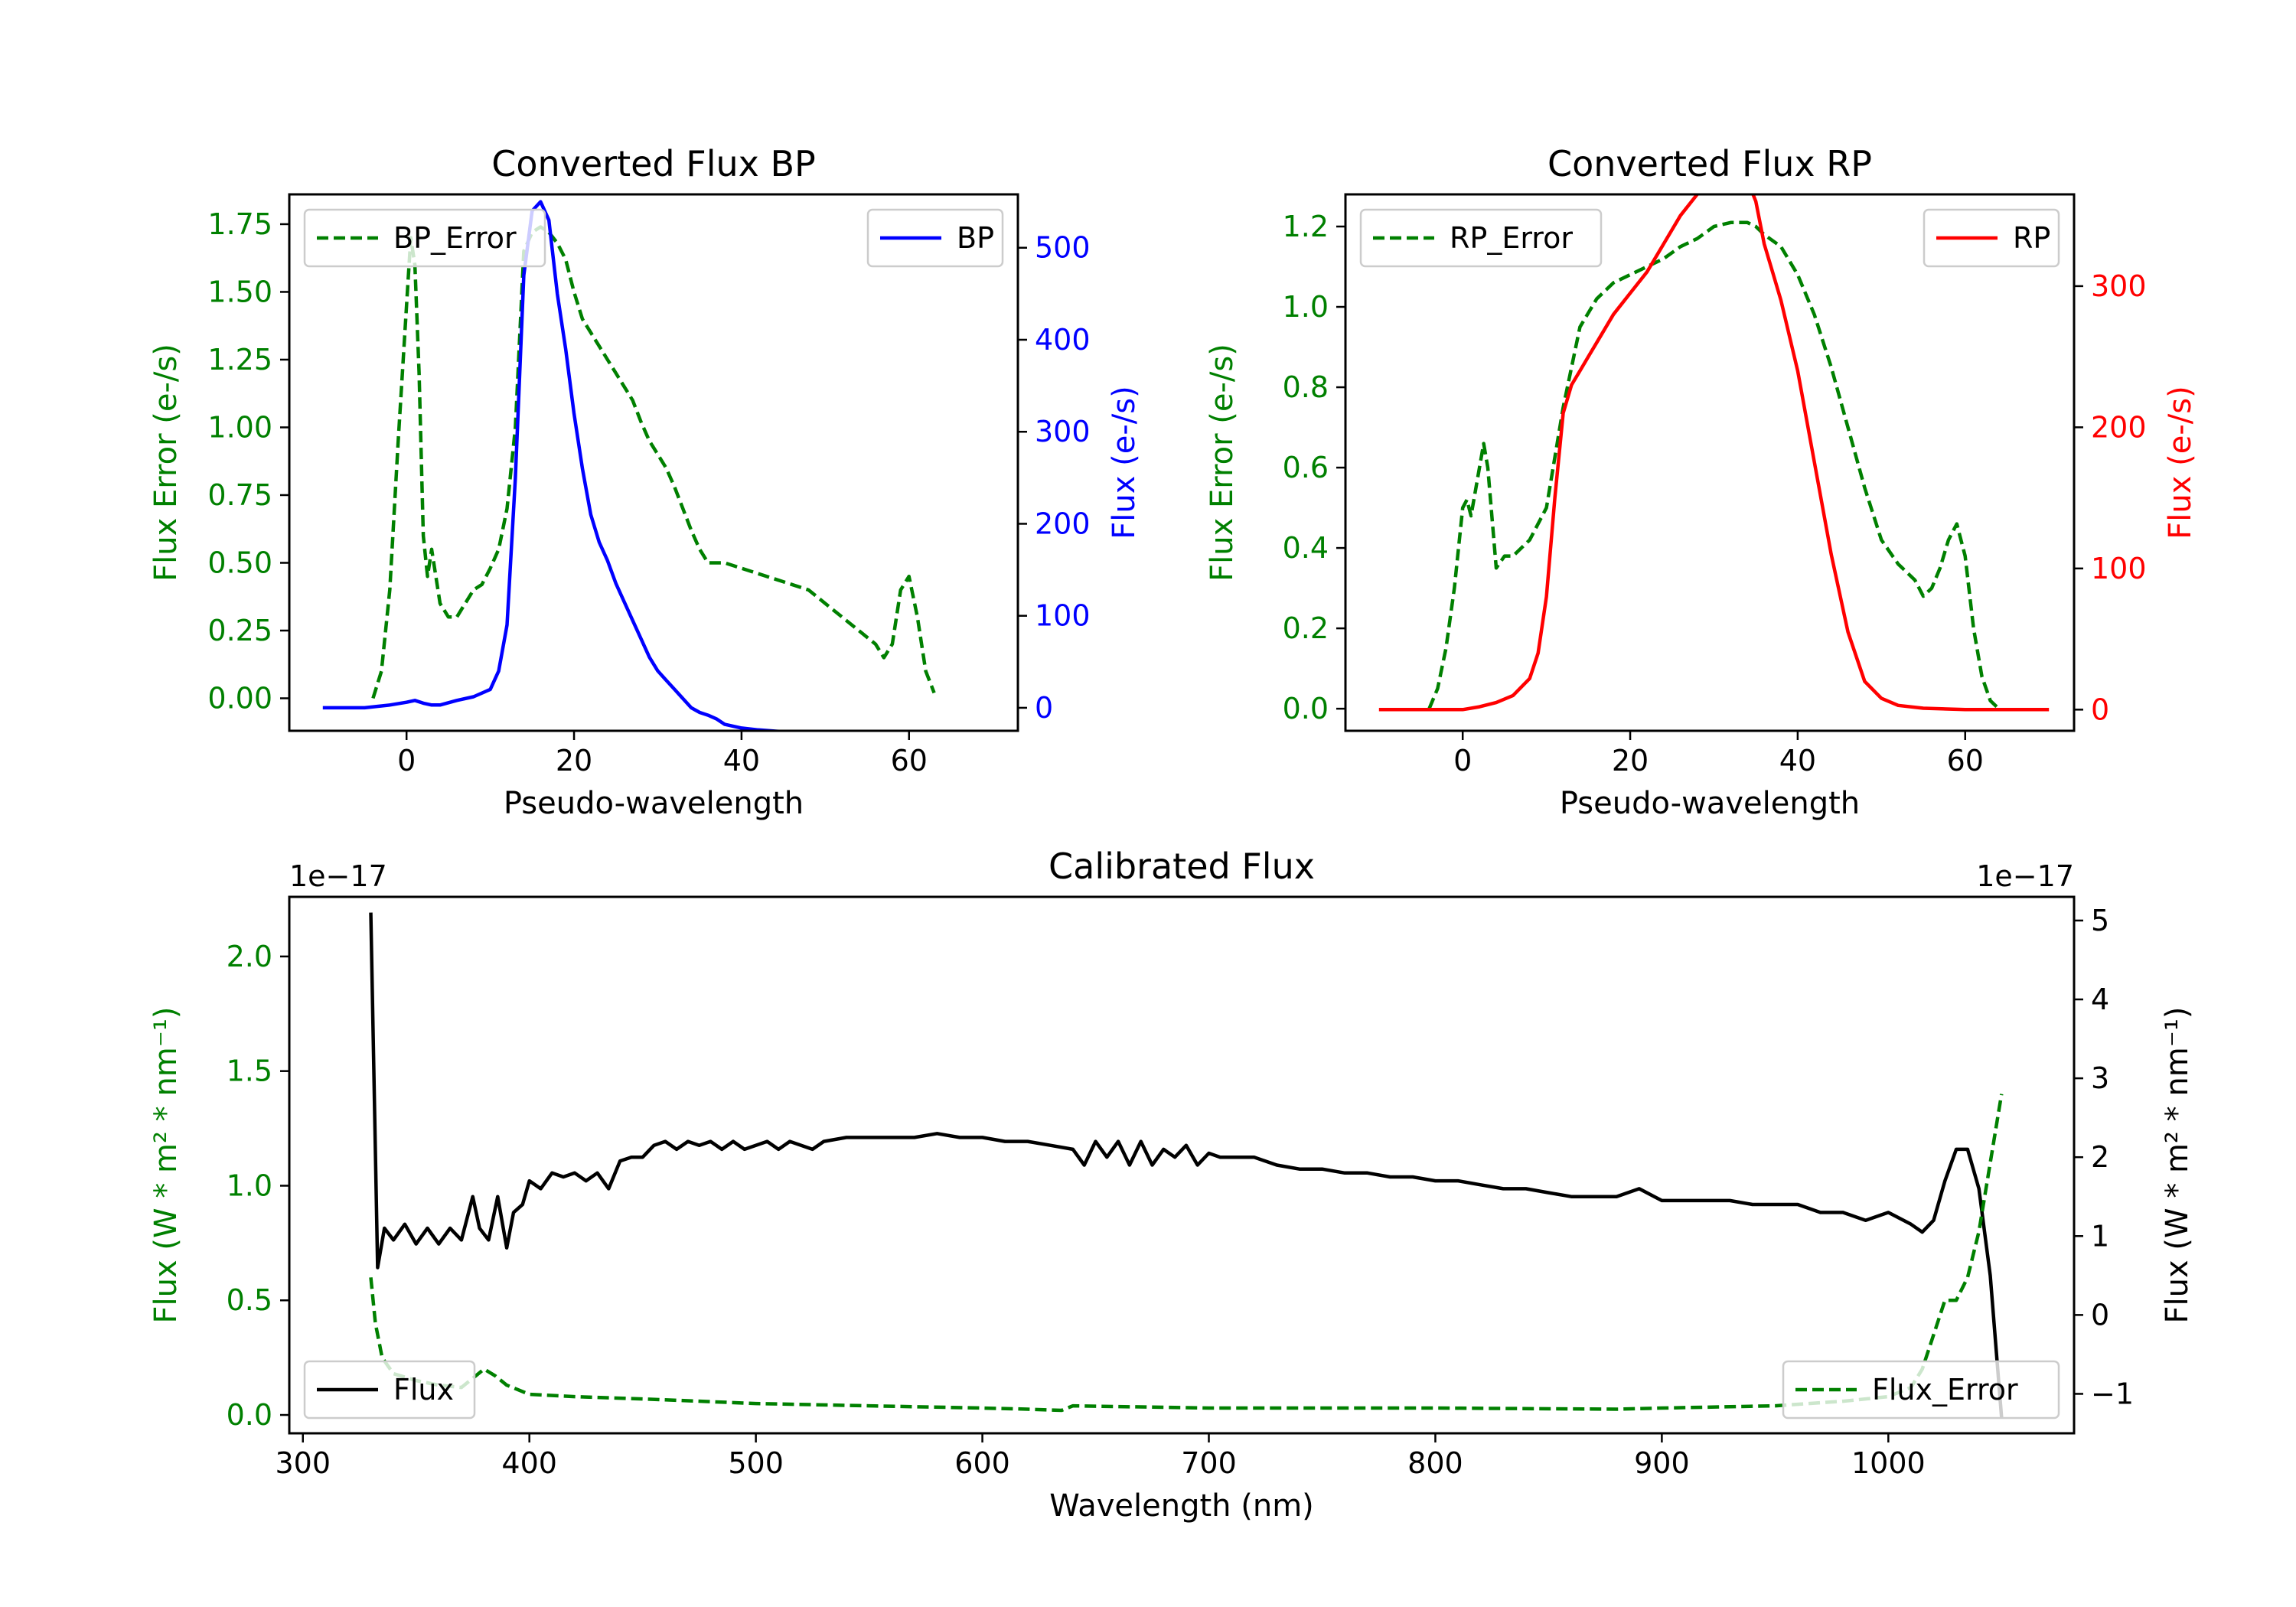 The height and width of the screenshot is (1607, 2296). Describe the element at coordinates (1662, 1463) in the screenshot. I see `x-tick-label: 900` at that location.